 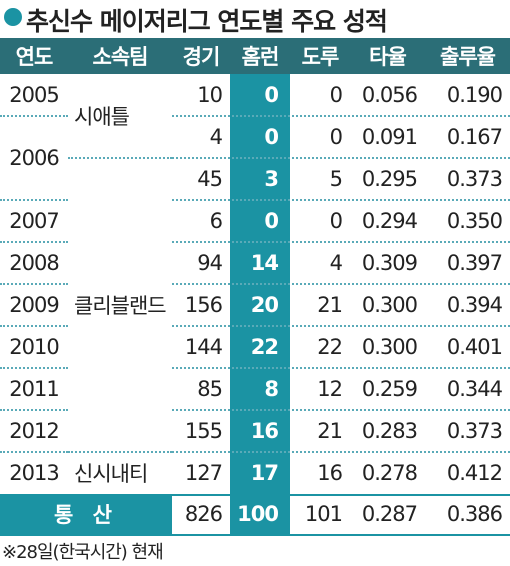 What do you see at coordinates (474, 305) in the screenshot?
I see `data-cell: 0.394` at bounding box center [474, 305].